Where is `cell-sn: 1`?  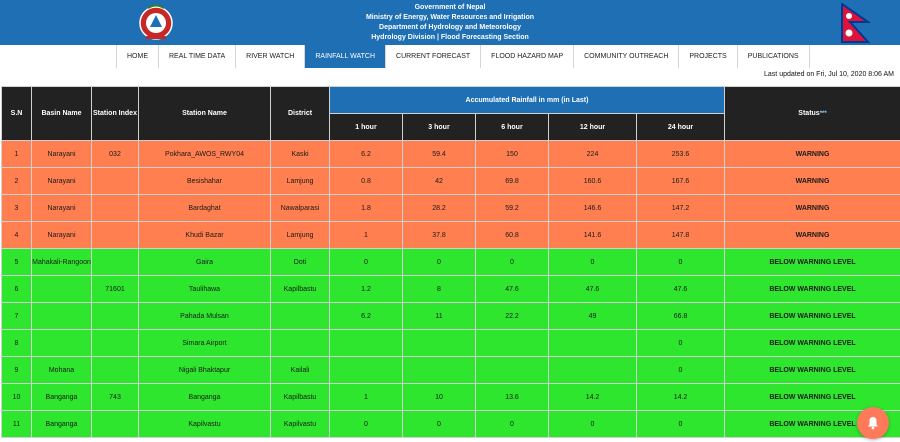
cell-sn: 1 is located at coordinates (16, 154).